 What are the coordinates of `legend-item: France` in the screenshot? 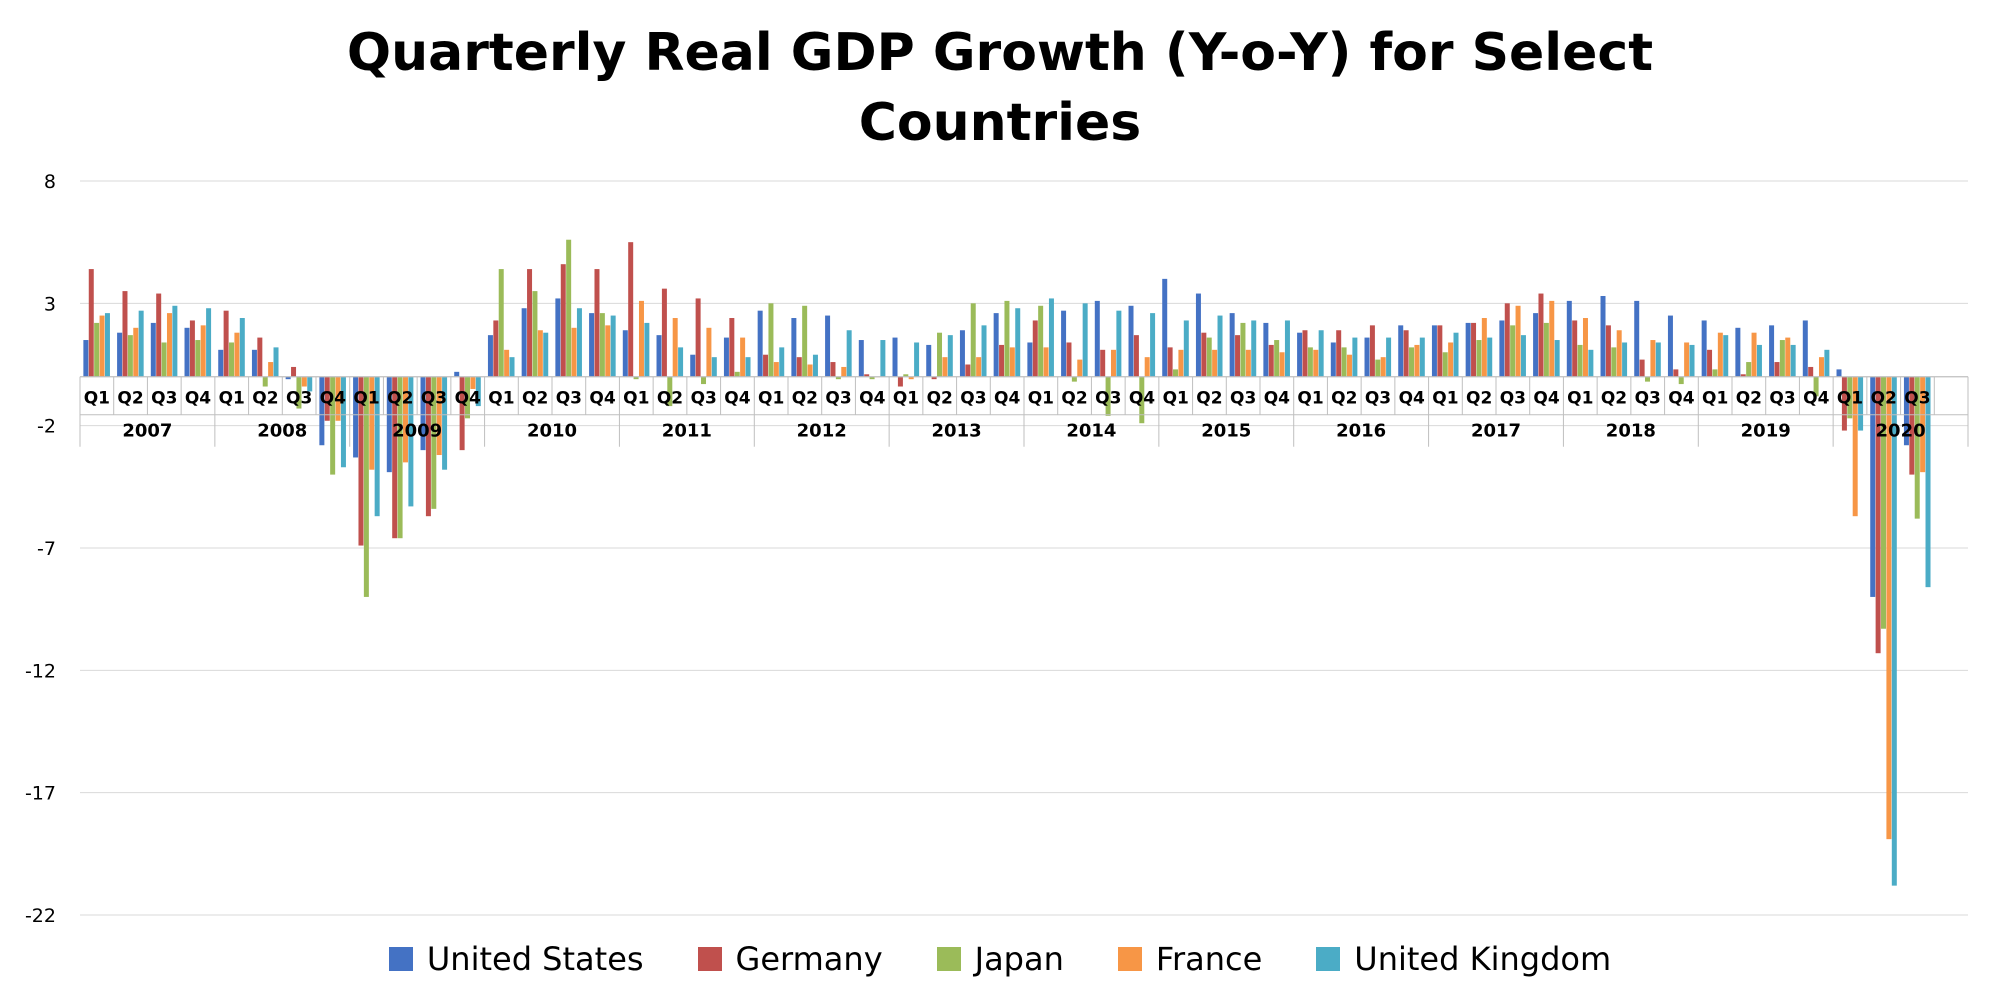 It's located at (1189, 959).